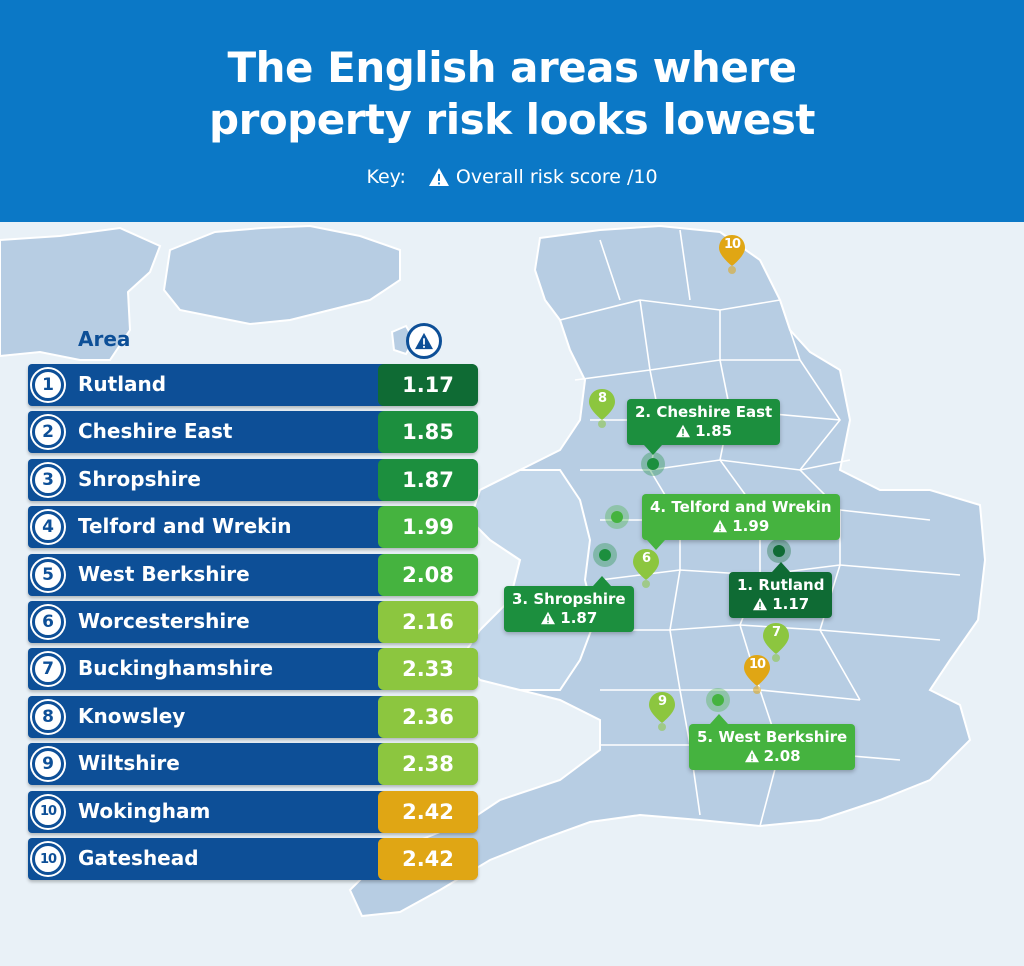 The image size is (1024, 966). Describe the element at coordinates (155, 431) in the screenshot. I see `area-name: Cheshire East` at that location.